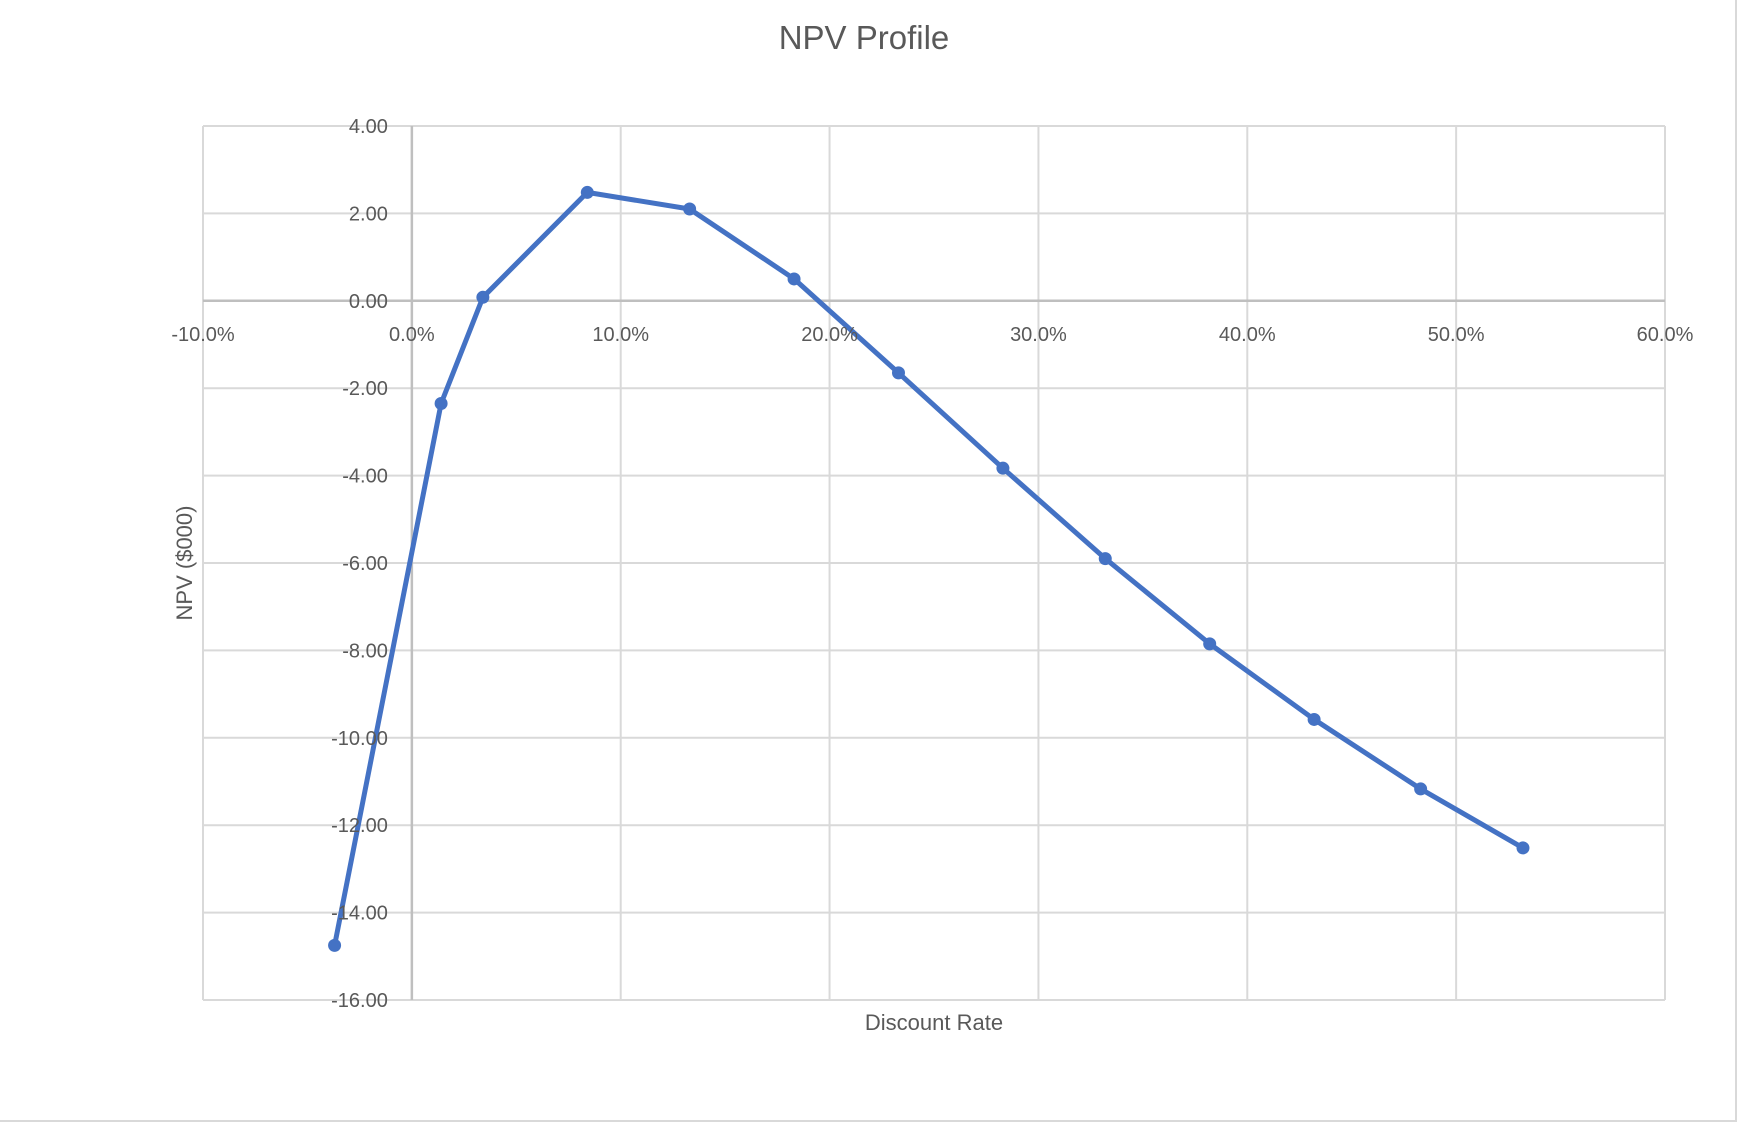  I want to click on y-tick-label: 0.00, so click(368, 302).